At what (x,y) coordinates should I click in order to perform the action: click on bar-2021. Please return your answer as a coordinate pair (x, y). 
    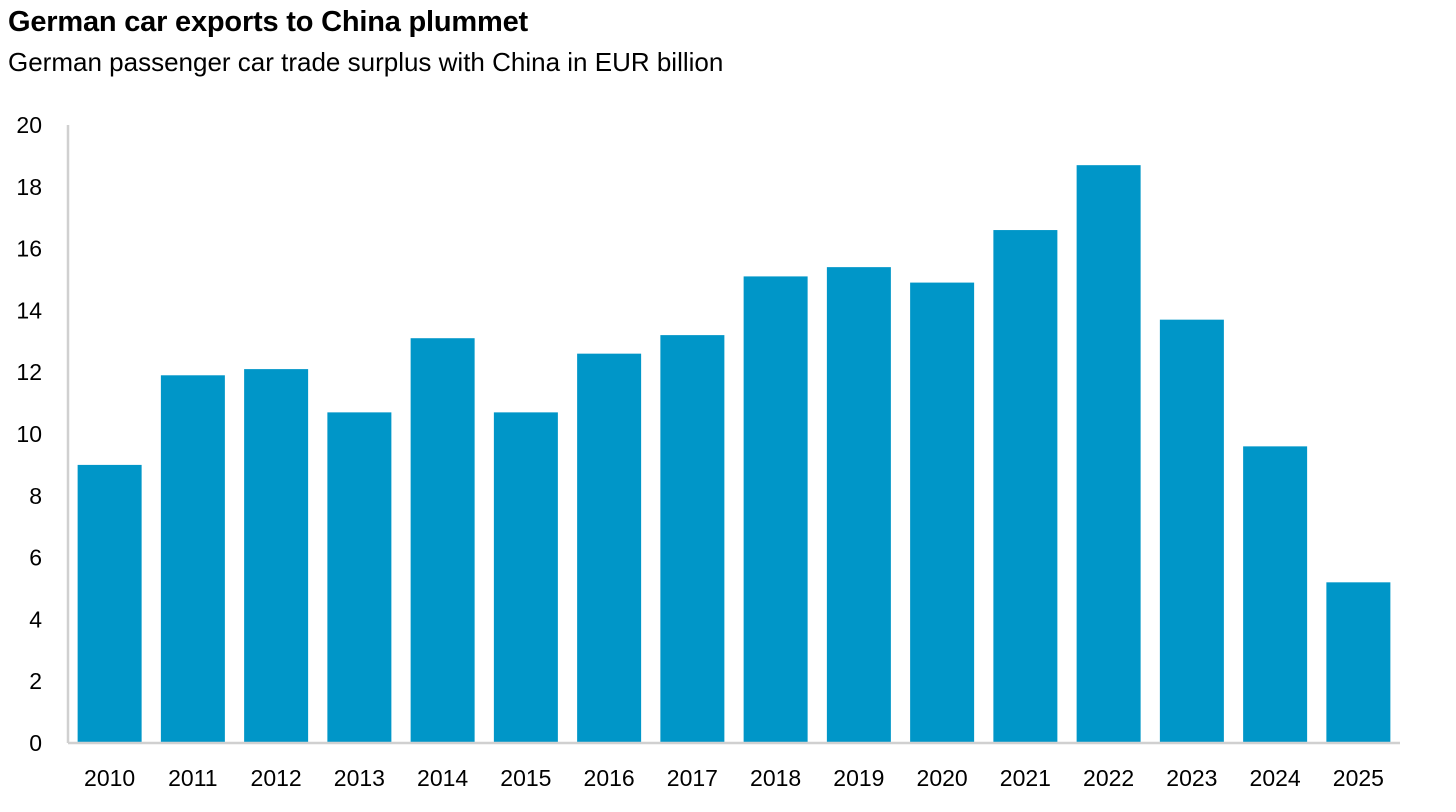
    Looking at the image, I should click on (1025, 486).